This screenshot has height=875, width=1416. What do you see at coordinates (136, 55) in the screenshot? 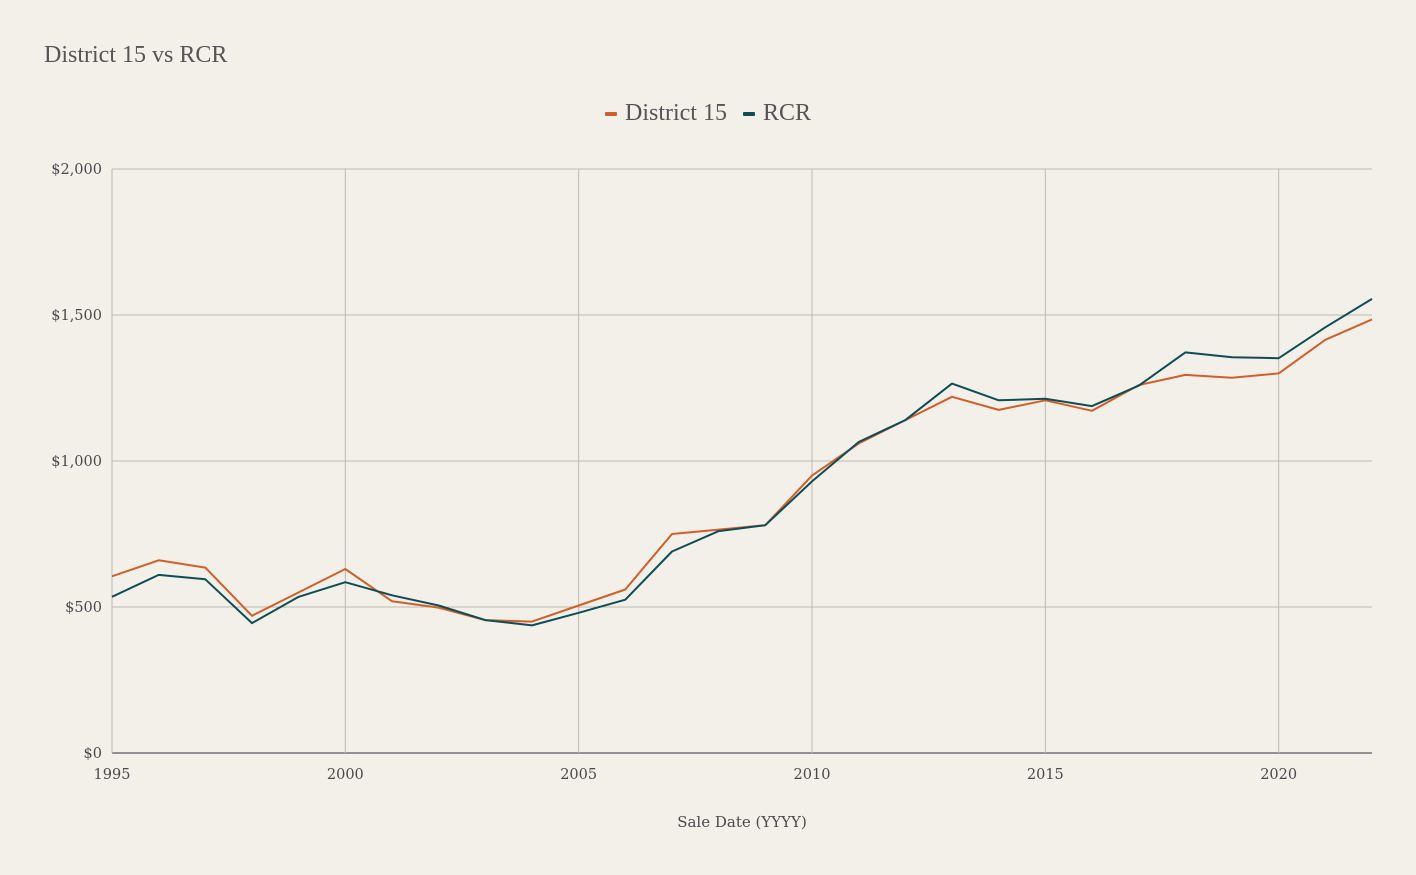
I see `chart-title: District 15 vs RCR` at bounding box center [136, 55].